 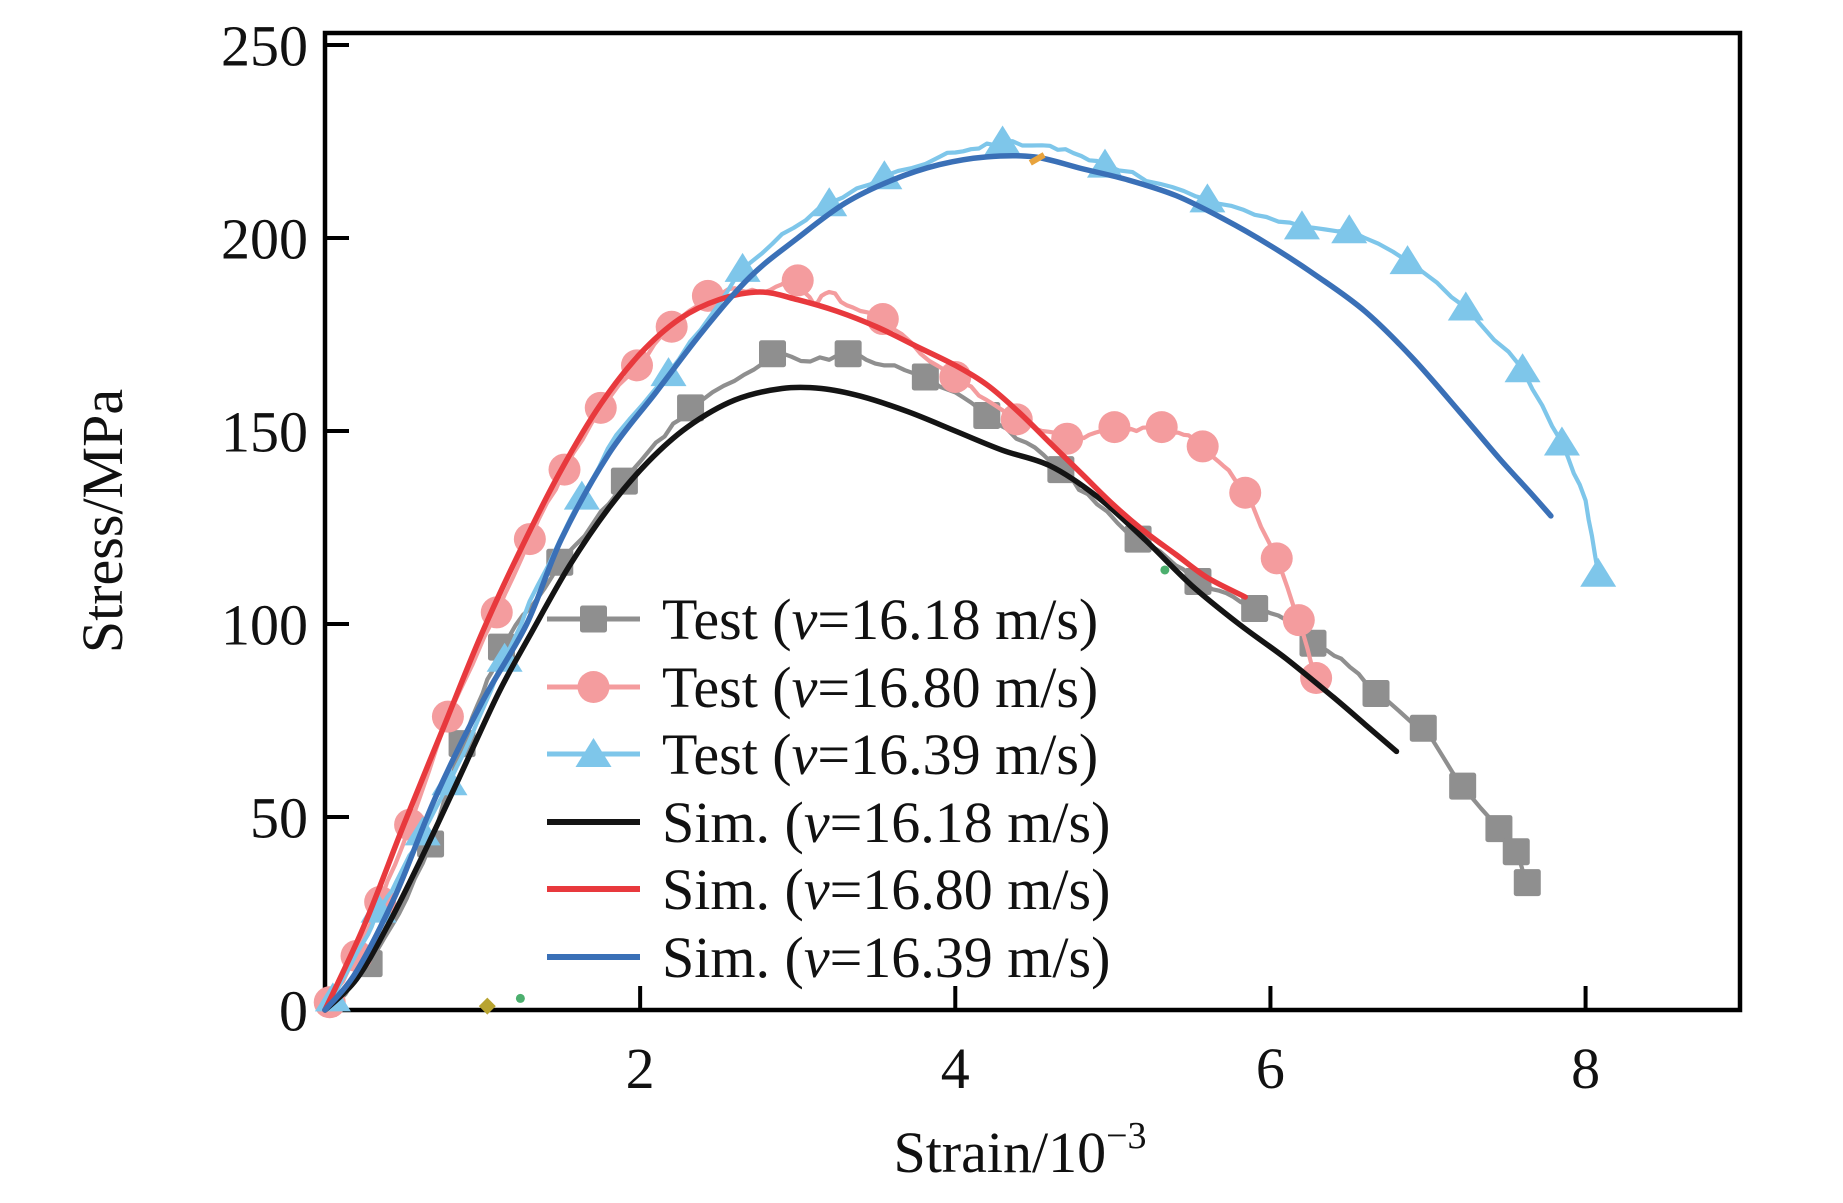 I want to click on legend-triangle-marker, so click(x=593, y=752).